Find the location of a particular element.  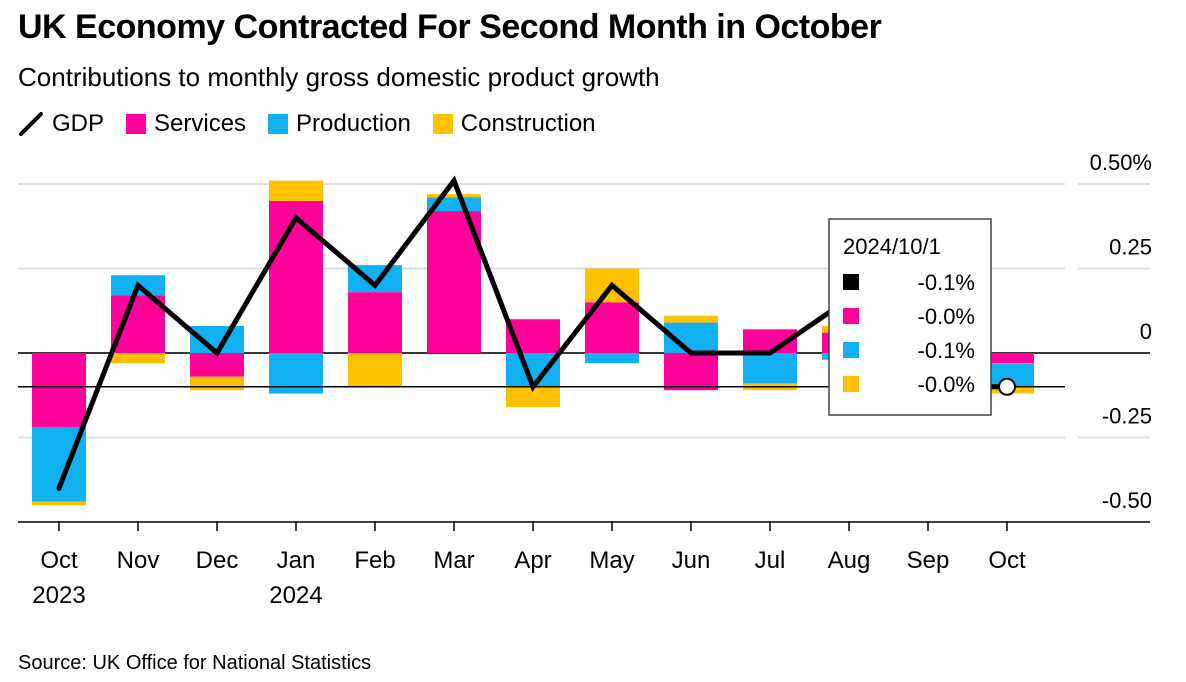

legend-label-construction: Construction is located at coordinates (528, 123).